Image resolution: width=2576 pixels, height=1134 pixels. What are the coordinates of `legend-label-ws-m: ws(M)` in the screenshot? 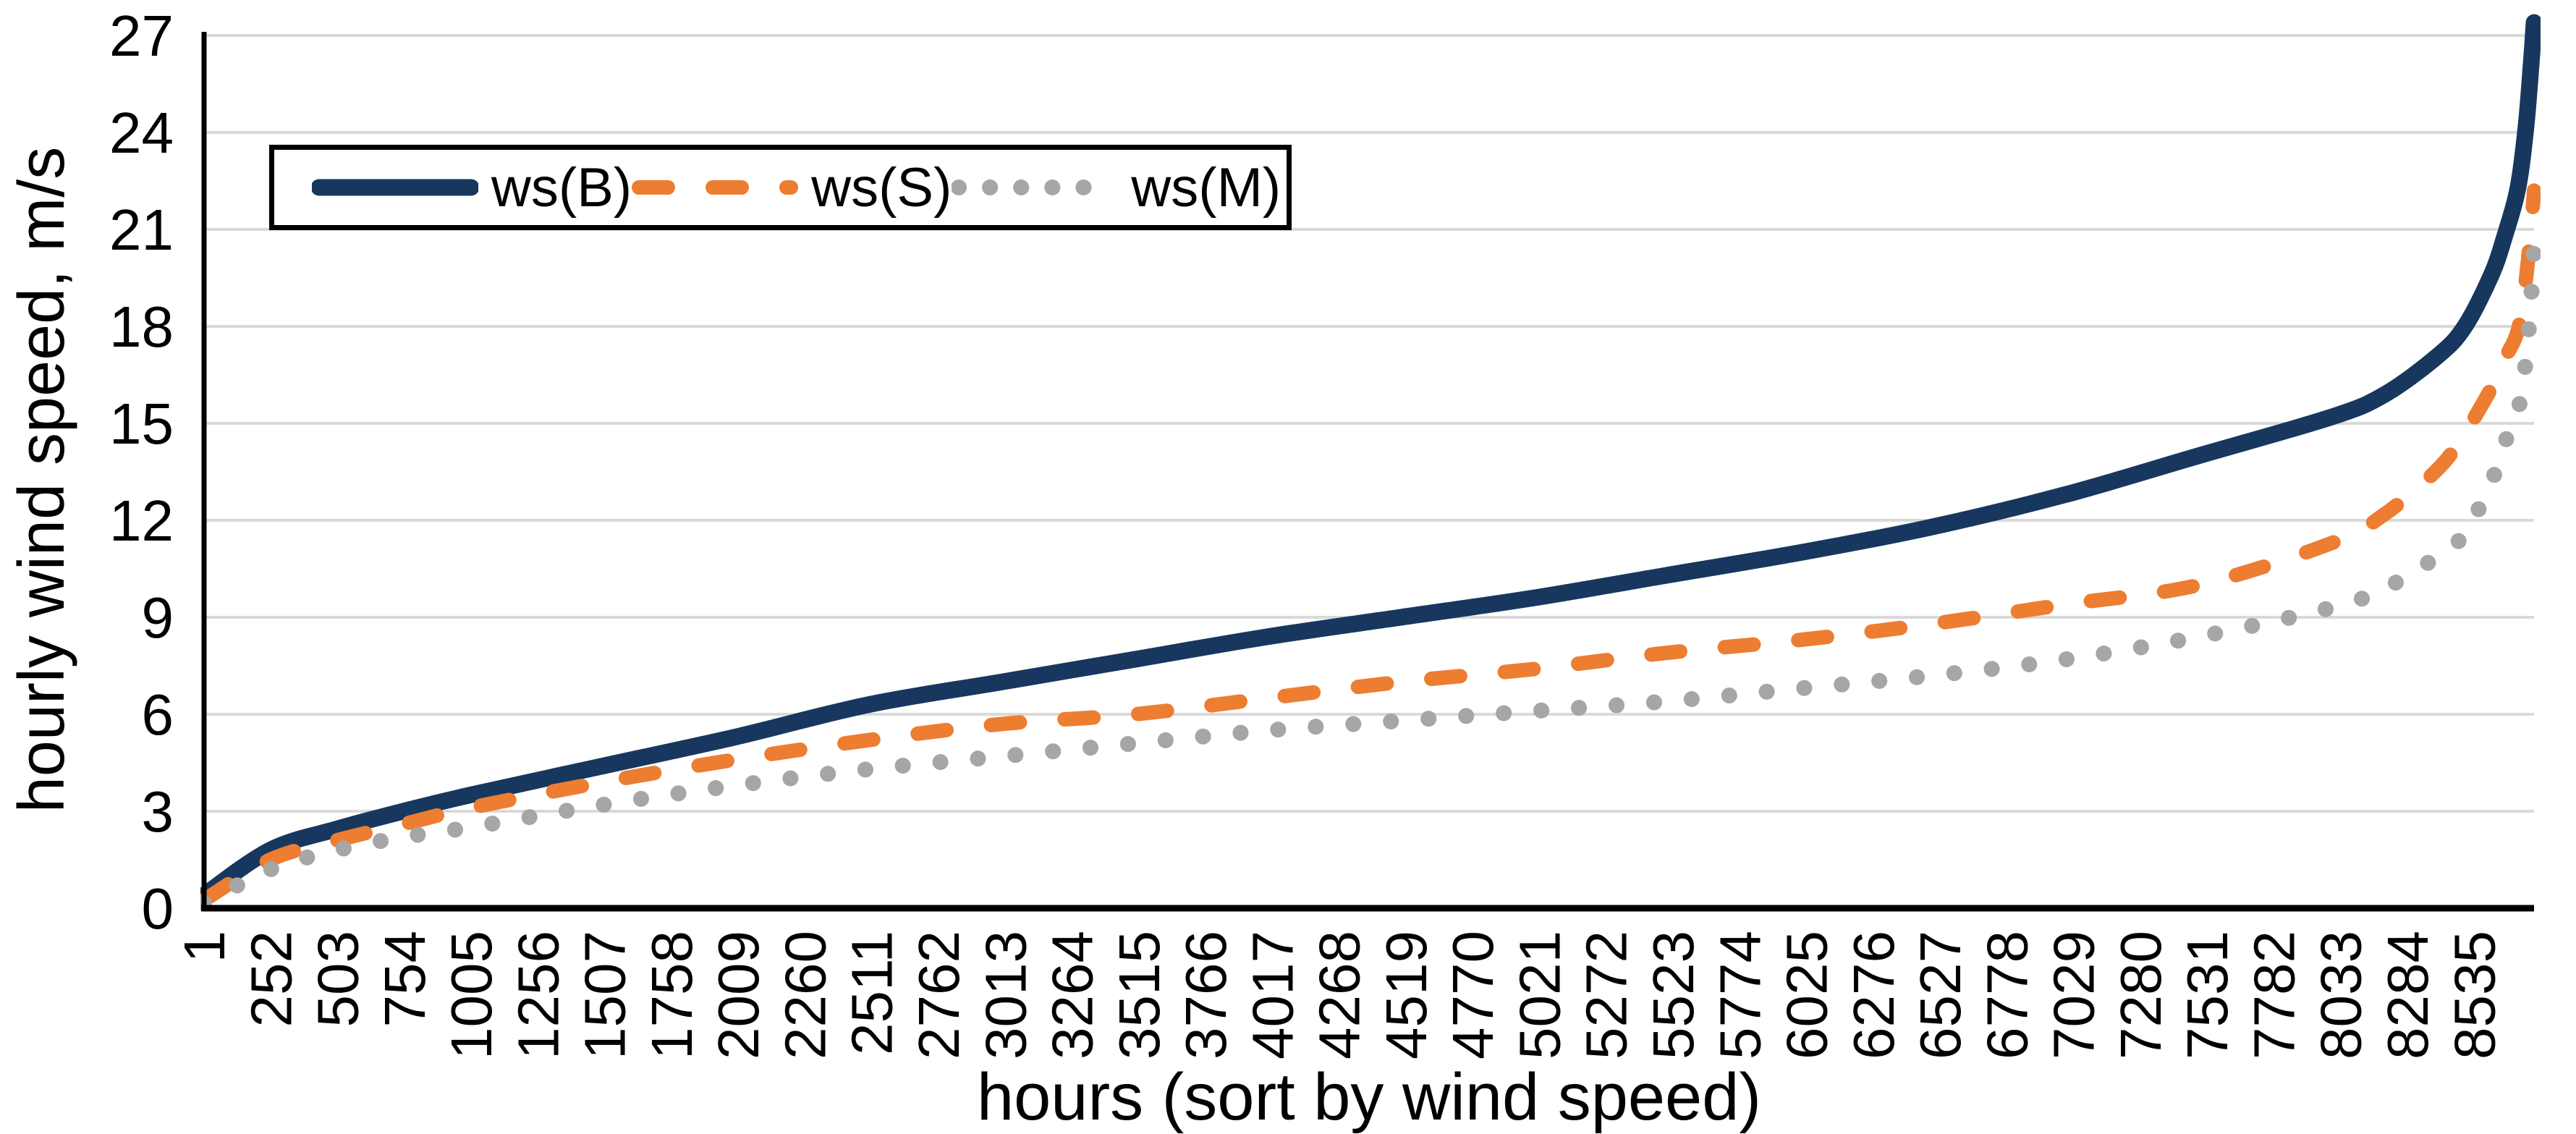 It's located at (1206, 187).